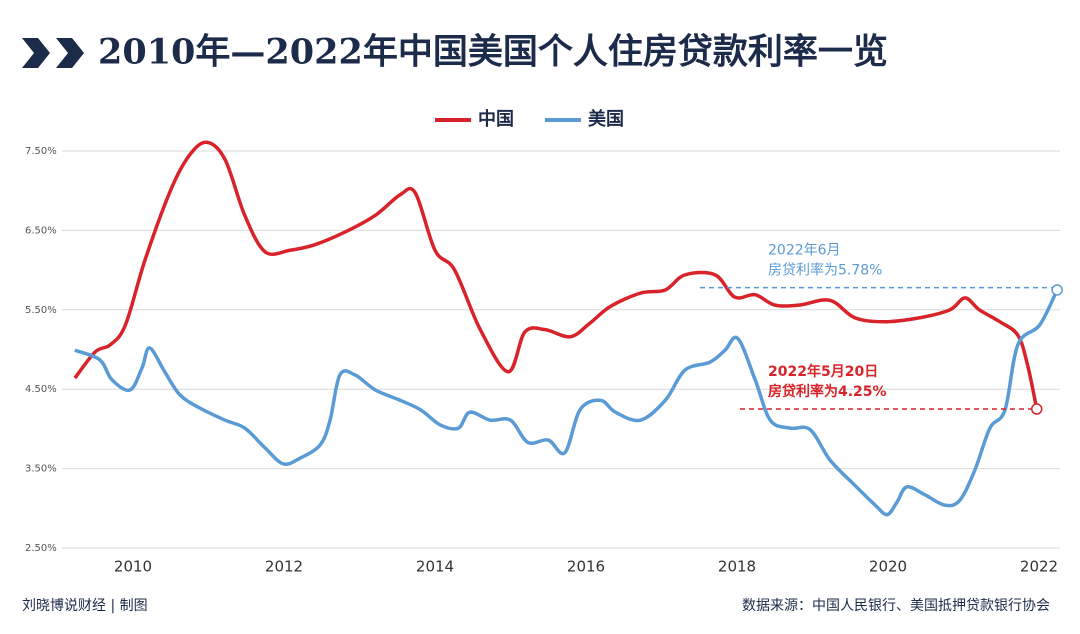 This screenshot has height=634, width=1080. Describe the element at coordinates (827, 391) in the screenshot. I see `annotation-text: 房贷利率为4.25%` at that location.